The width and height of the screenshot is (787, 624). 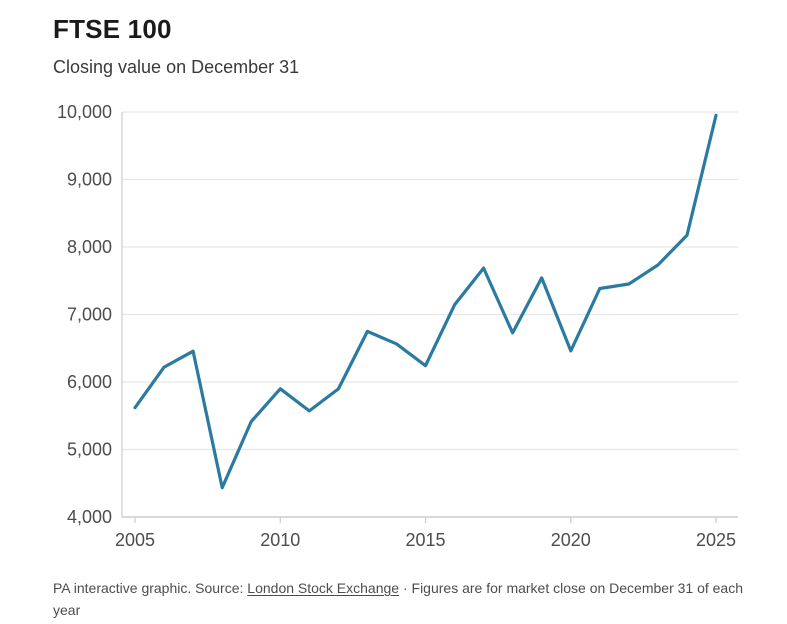 I want to click on page-subtitle: Closing value on December 31, so click(x=176, y=67).